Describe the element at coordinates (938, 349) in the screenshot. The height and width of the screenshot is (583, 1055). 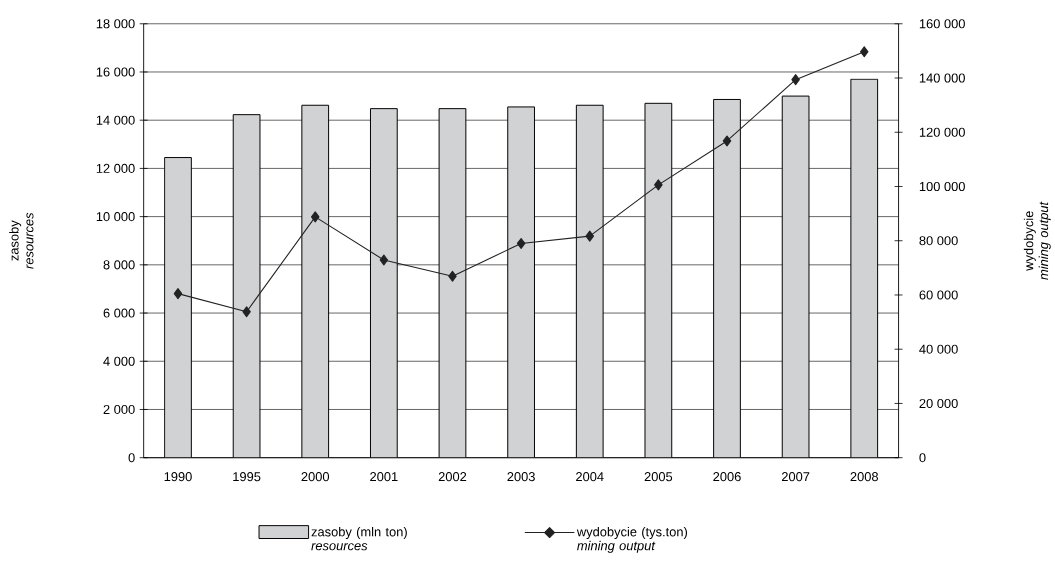
I see `y2-tick-label: 40 000` at that location.